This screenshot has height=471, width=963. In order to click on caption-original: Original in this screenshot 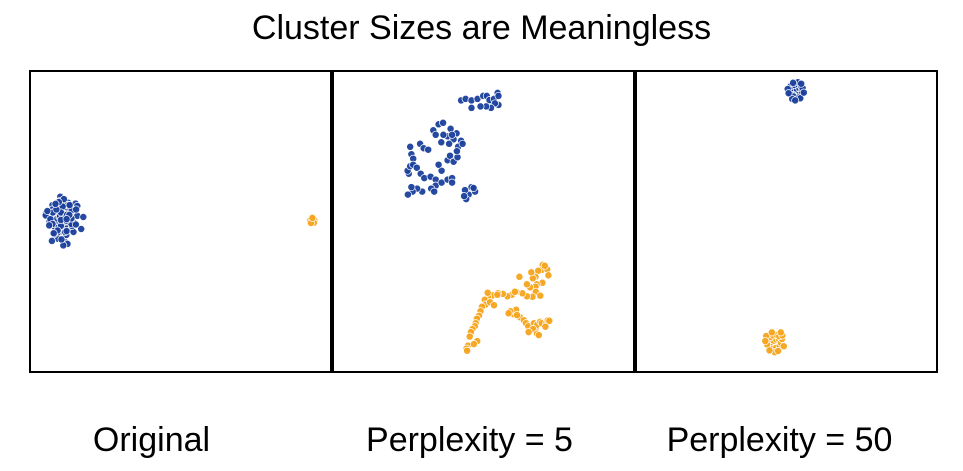, I will do `click(151, 440)`.